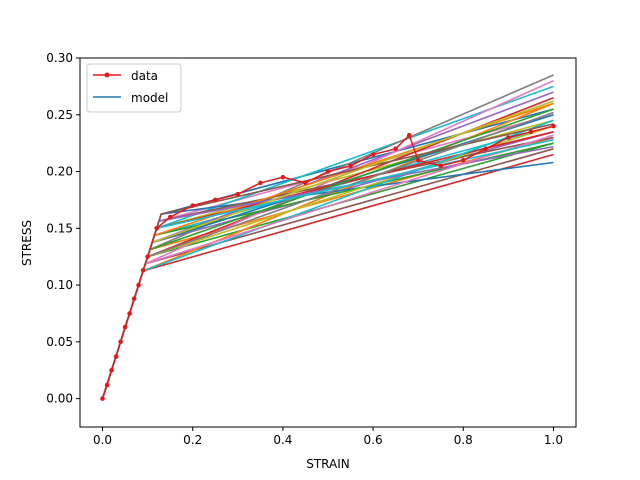 This screenshot has width=640, height=480. What do you see at coordinates (144, 76) in the screenshot?
I see `legend-data-label: data` at bounding box center [144, 76].